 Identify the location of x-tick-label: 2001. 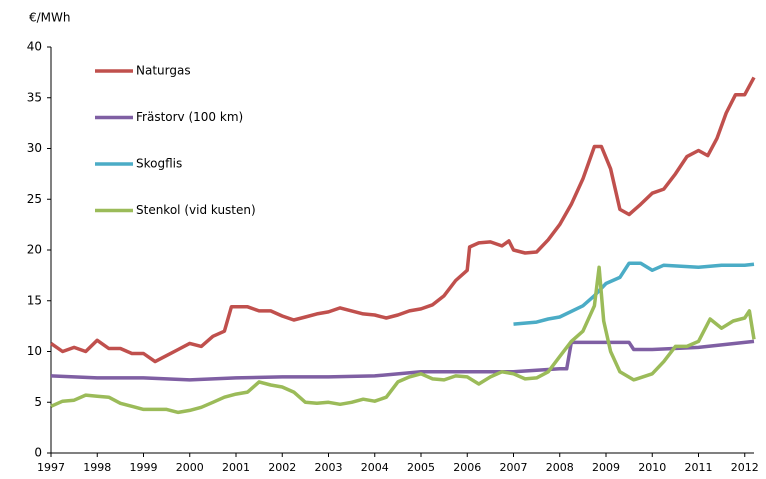
(236, 467).